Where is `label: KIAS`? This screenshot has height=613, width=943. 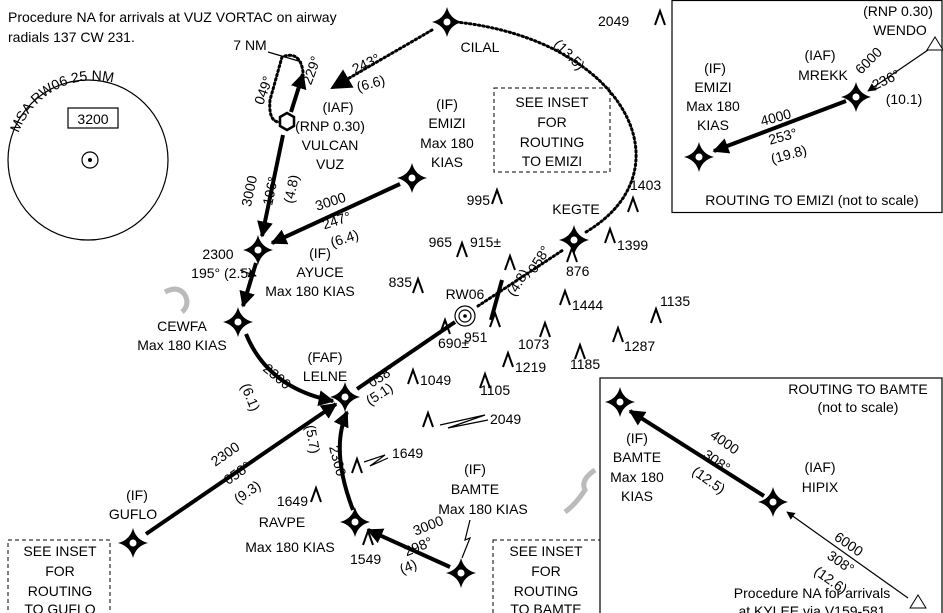 label: KIAS is located at coordinates (447, 162).